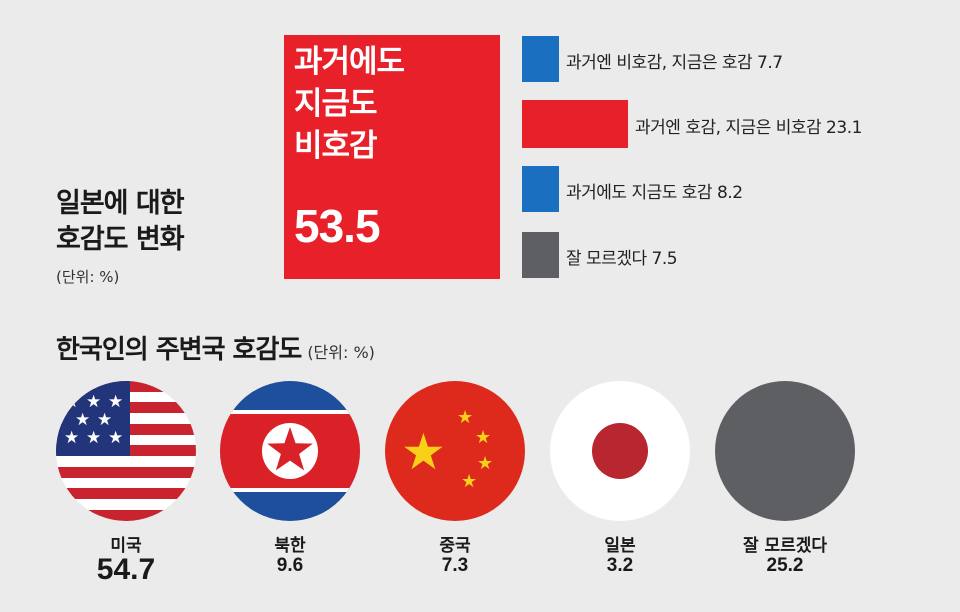 This screenshot has height=612, width=960. I want to click on country-name-japan: 일본, so click(620, 546).